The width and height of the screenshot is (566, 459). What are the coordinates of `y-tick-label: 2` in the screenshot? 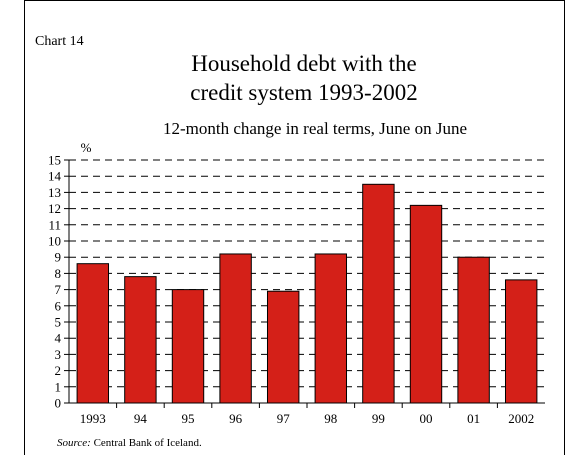 It's located at (58, 370).